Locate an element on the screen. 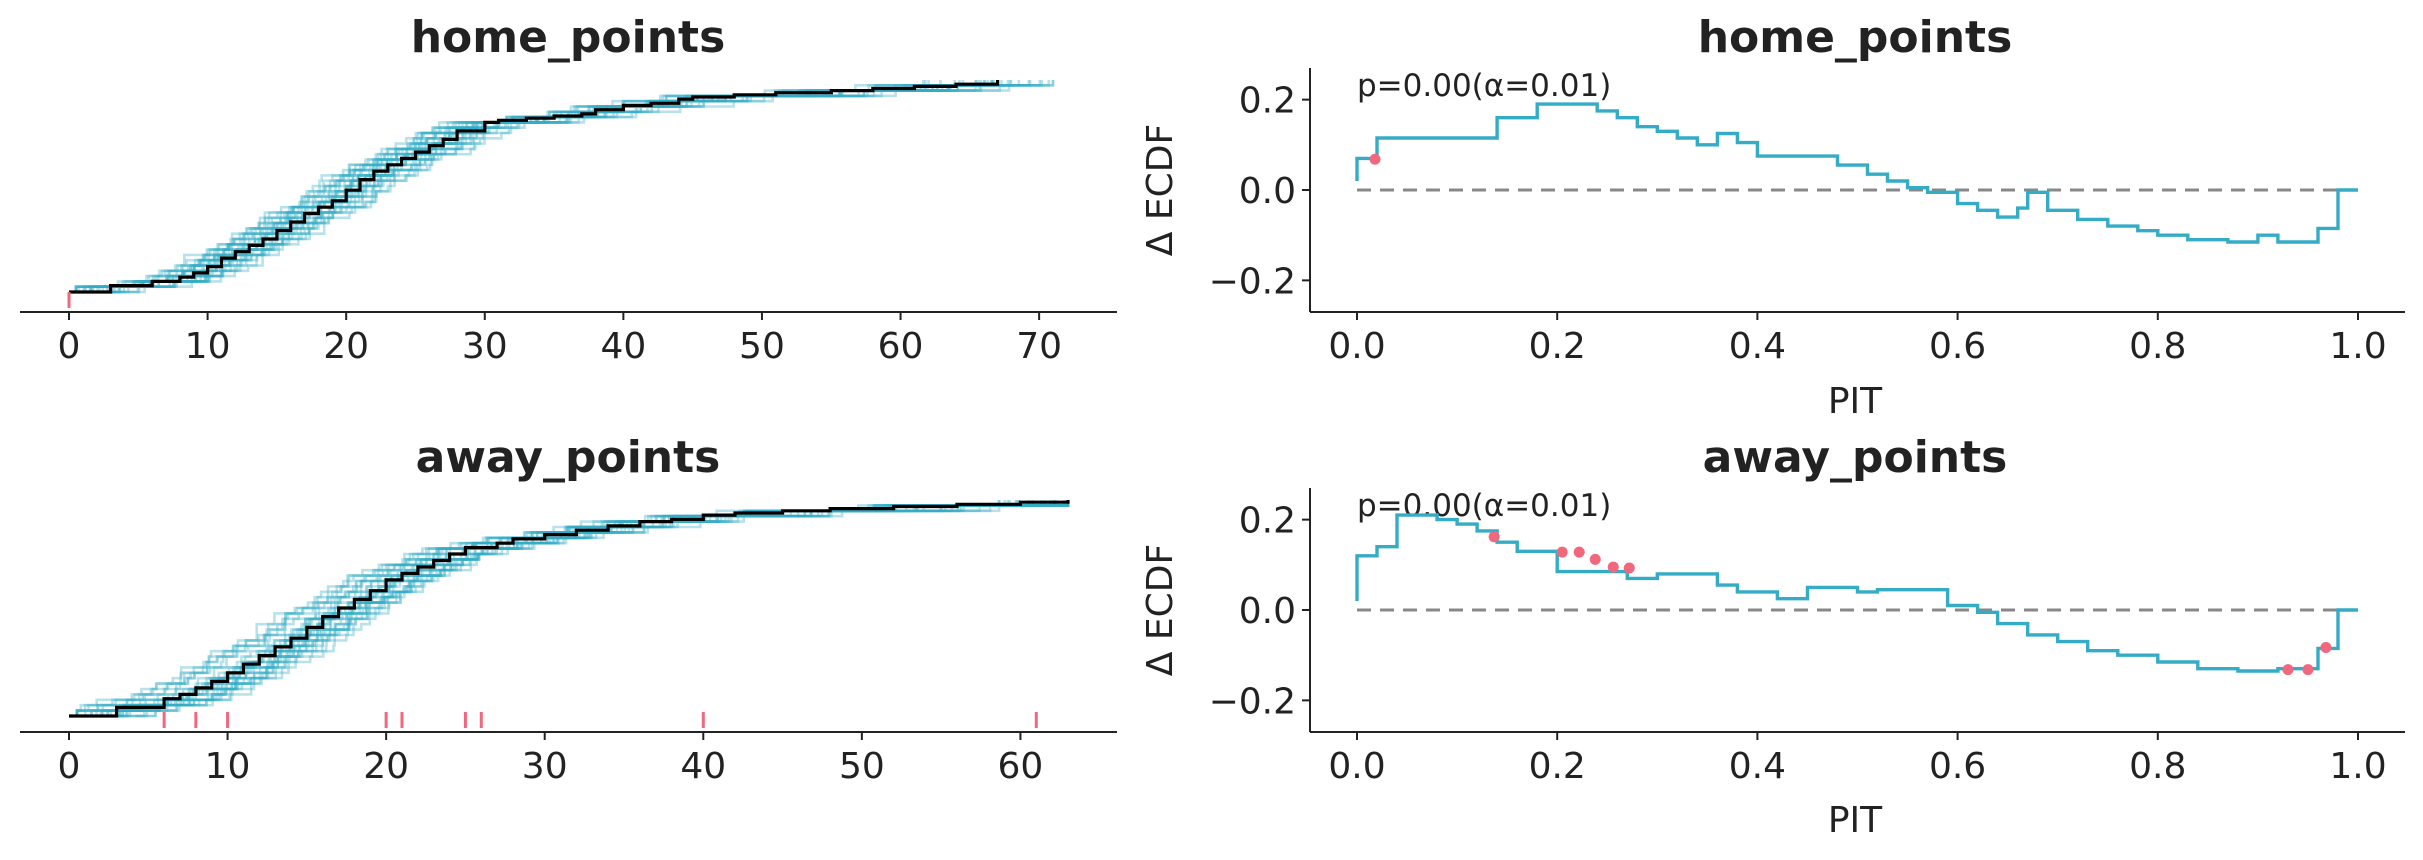 This screenshot has width=2423, height=860. x-tick-label: 70 is located at coordinates (1039, 346).